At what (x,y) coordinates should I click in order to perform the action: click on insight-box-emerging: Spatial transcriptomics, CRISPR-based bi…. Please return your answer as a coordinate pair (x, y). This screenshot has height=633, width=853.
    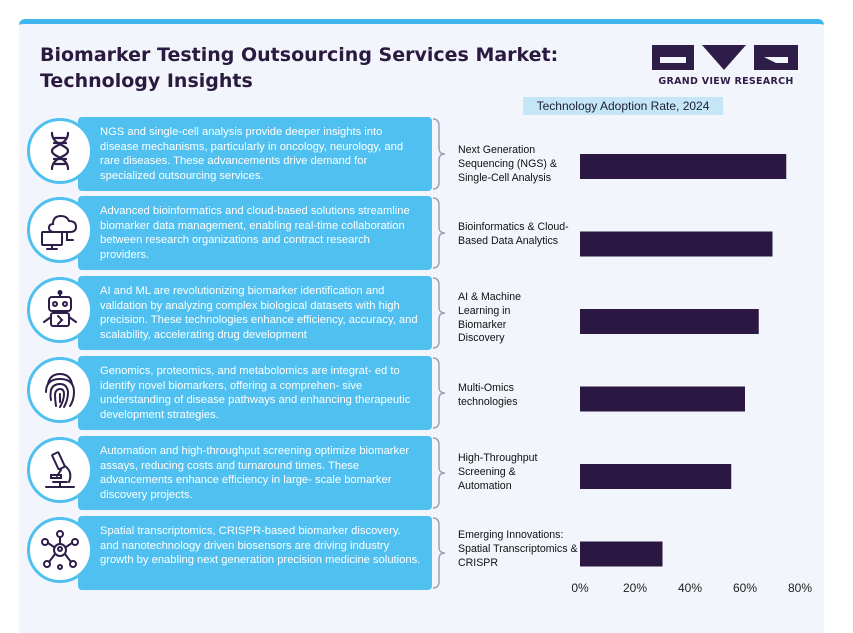
    Looking at the image, I should click on (255, 553).